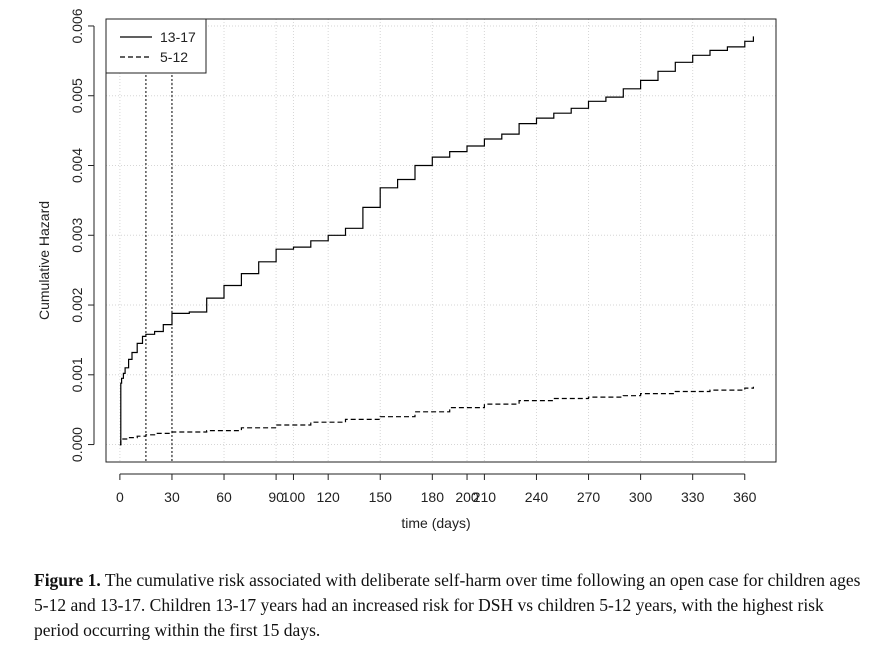 Image resolution: width=886 pixels, height=660 pixels. Describe the element at coordinates (77, 444) in the screenshot. I see `y-tick-label: 0.000` at that location.